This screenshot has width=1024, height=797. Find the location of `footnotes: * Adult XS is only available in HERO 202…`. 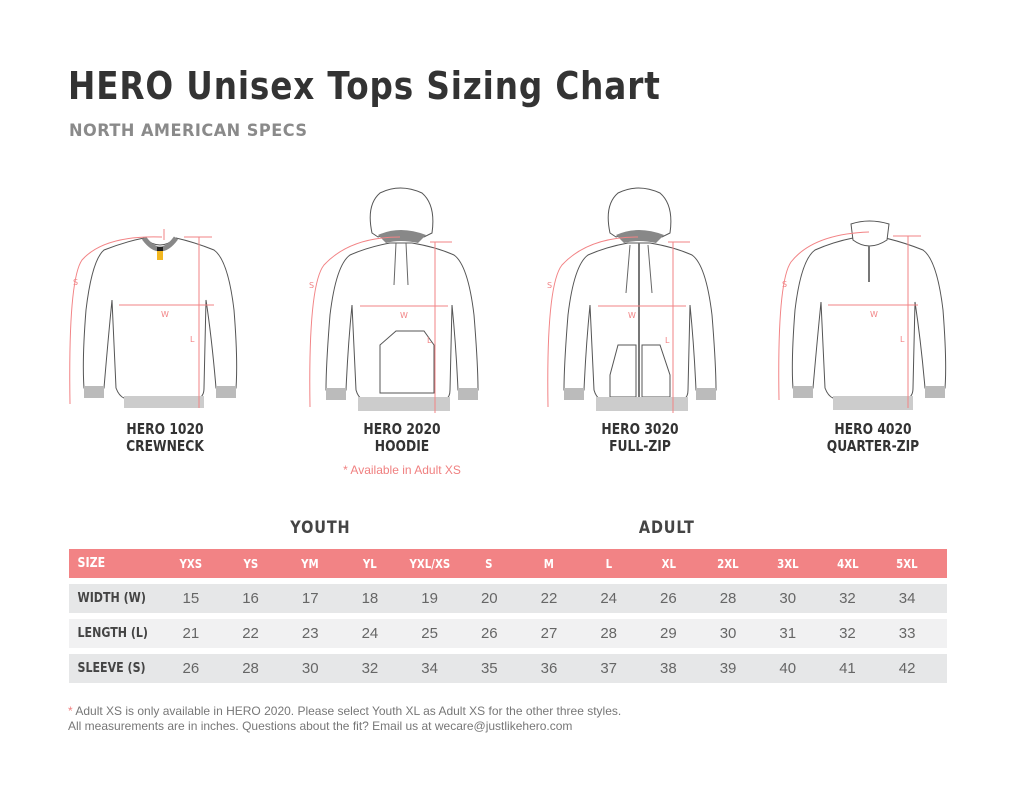

footnotes: * Adult XS is only available in HERO 202… is located at coordinates (344, 719).